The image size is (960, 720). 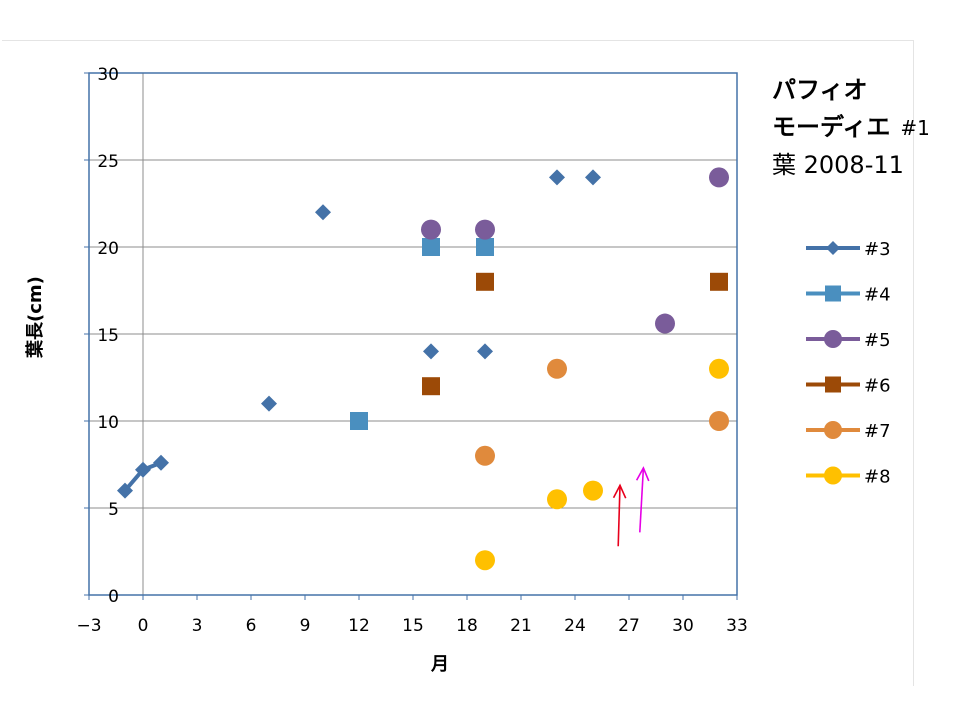 I want to click on series-n4, so click(x=422, y=334).